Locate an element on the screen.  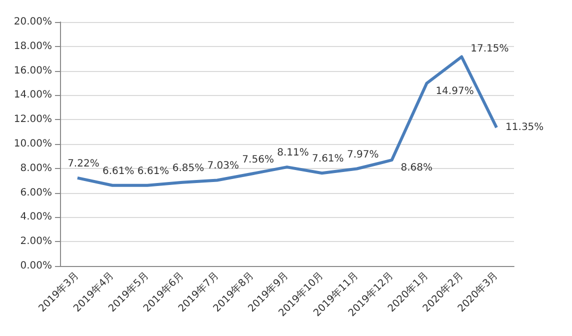
y-tick-label: 18.00% is located at coordinates (33, 46).